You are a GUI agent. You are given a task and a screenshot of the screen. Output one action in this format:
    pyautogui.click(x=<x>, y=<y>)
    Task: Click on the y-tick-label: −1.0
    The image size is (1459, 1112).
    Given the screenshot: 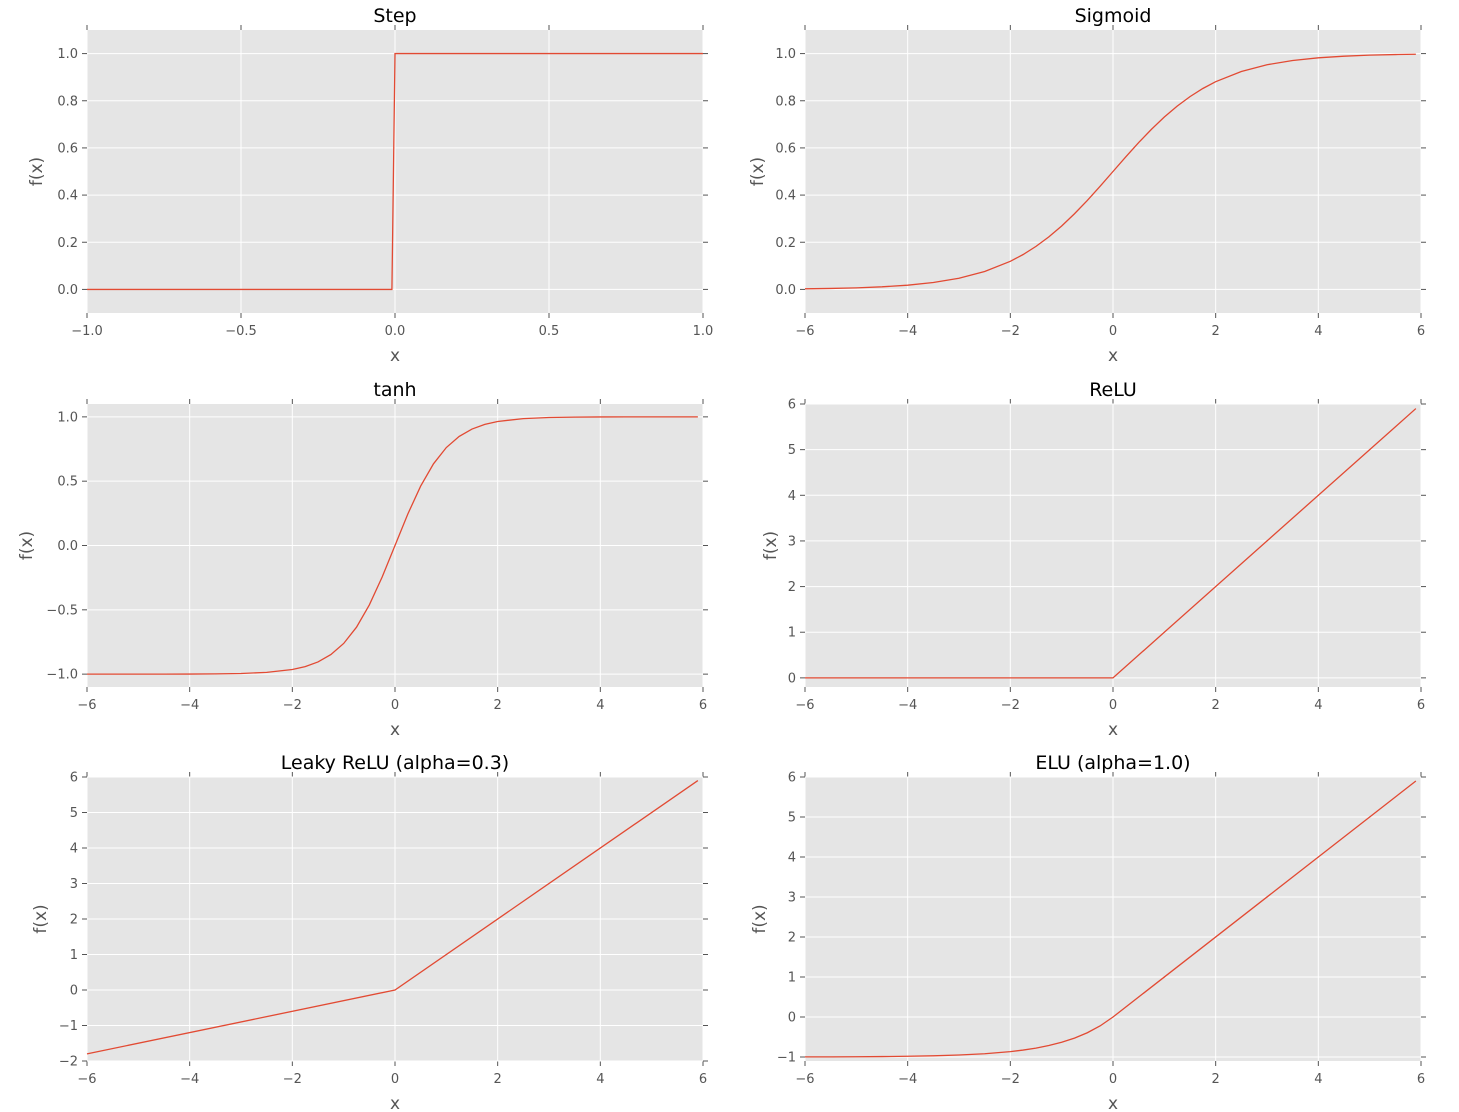 What is the action you would take?
    pyautogui.click(x=62, y=675)
    